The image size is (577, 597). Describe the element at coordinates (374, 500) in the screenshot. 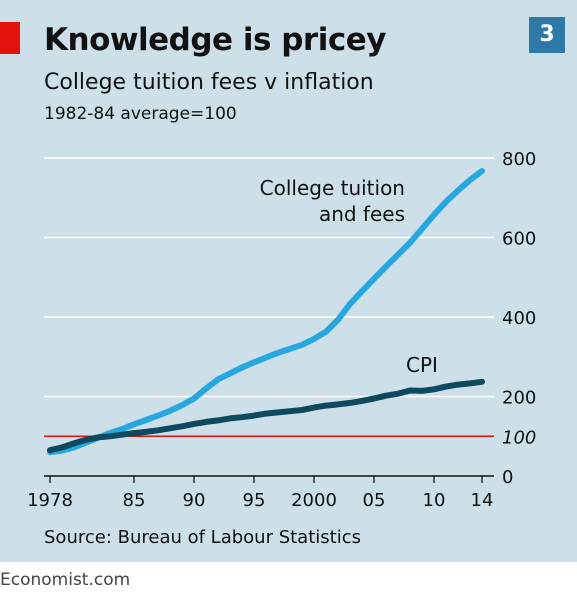

I see `x-tick-label: 05` at that location.